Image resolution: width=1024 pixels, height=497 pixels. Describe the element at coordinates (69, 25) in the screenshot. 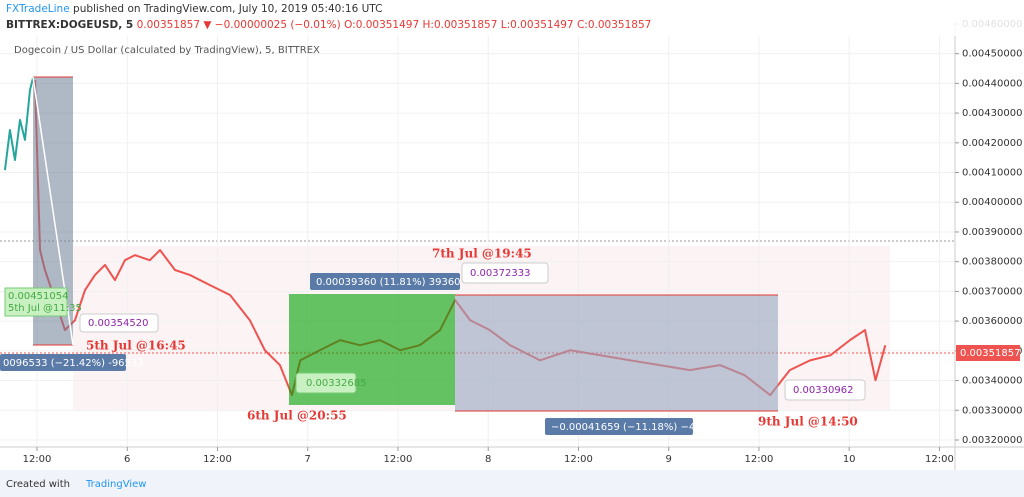

I see `symbol: BITTREX:DOGEUSD, 5` at that location.